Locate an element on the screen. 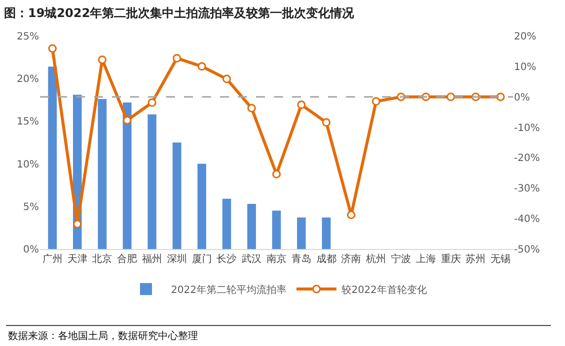 This screenshot has width=565, height=346. x-tick-label: 广州 is located at coordinates (52, 259).